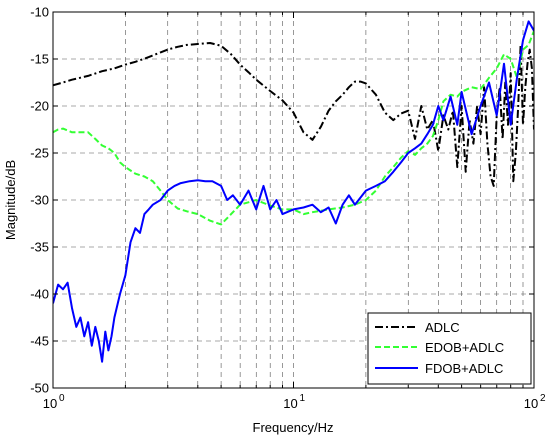  What do you see at coordinates (442, 327) in the screenshot?
I see `legend-label-adlc: ADLC` at bounding box center [442, 327].